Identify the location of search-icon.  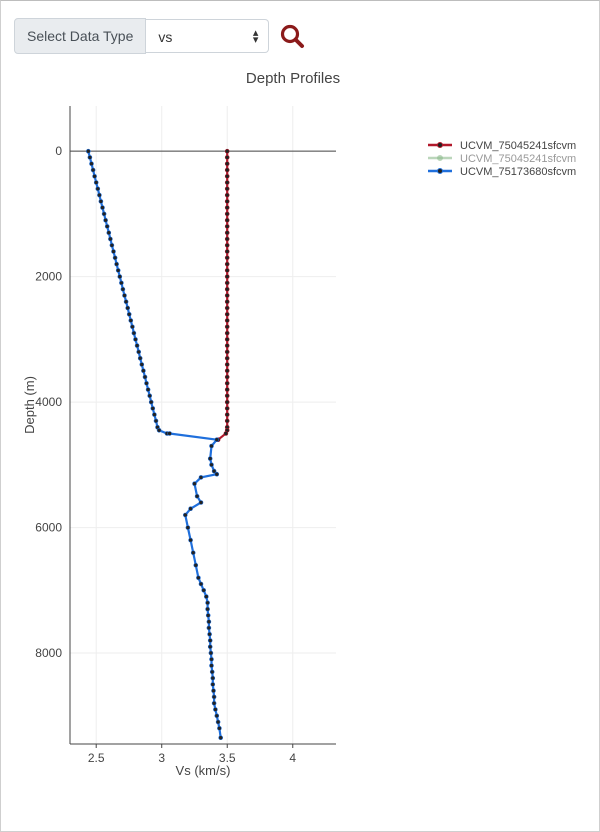
(292, 36).